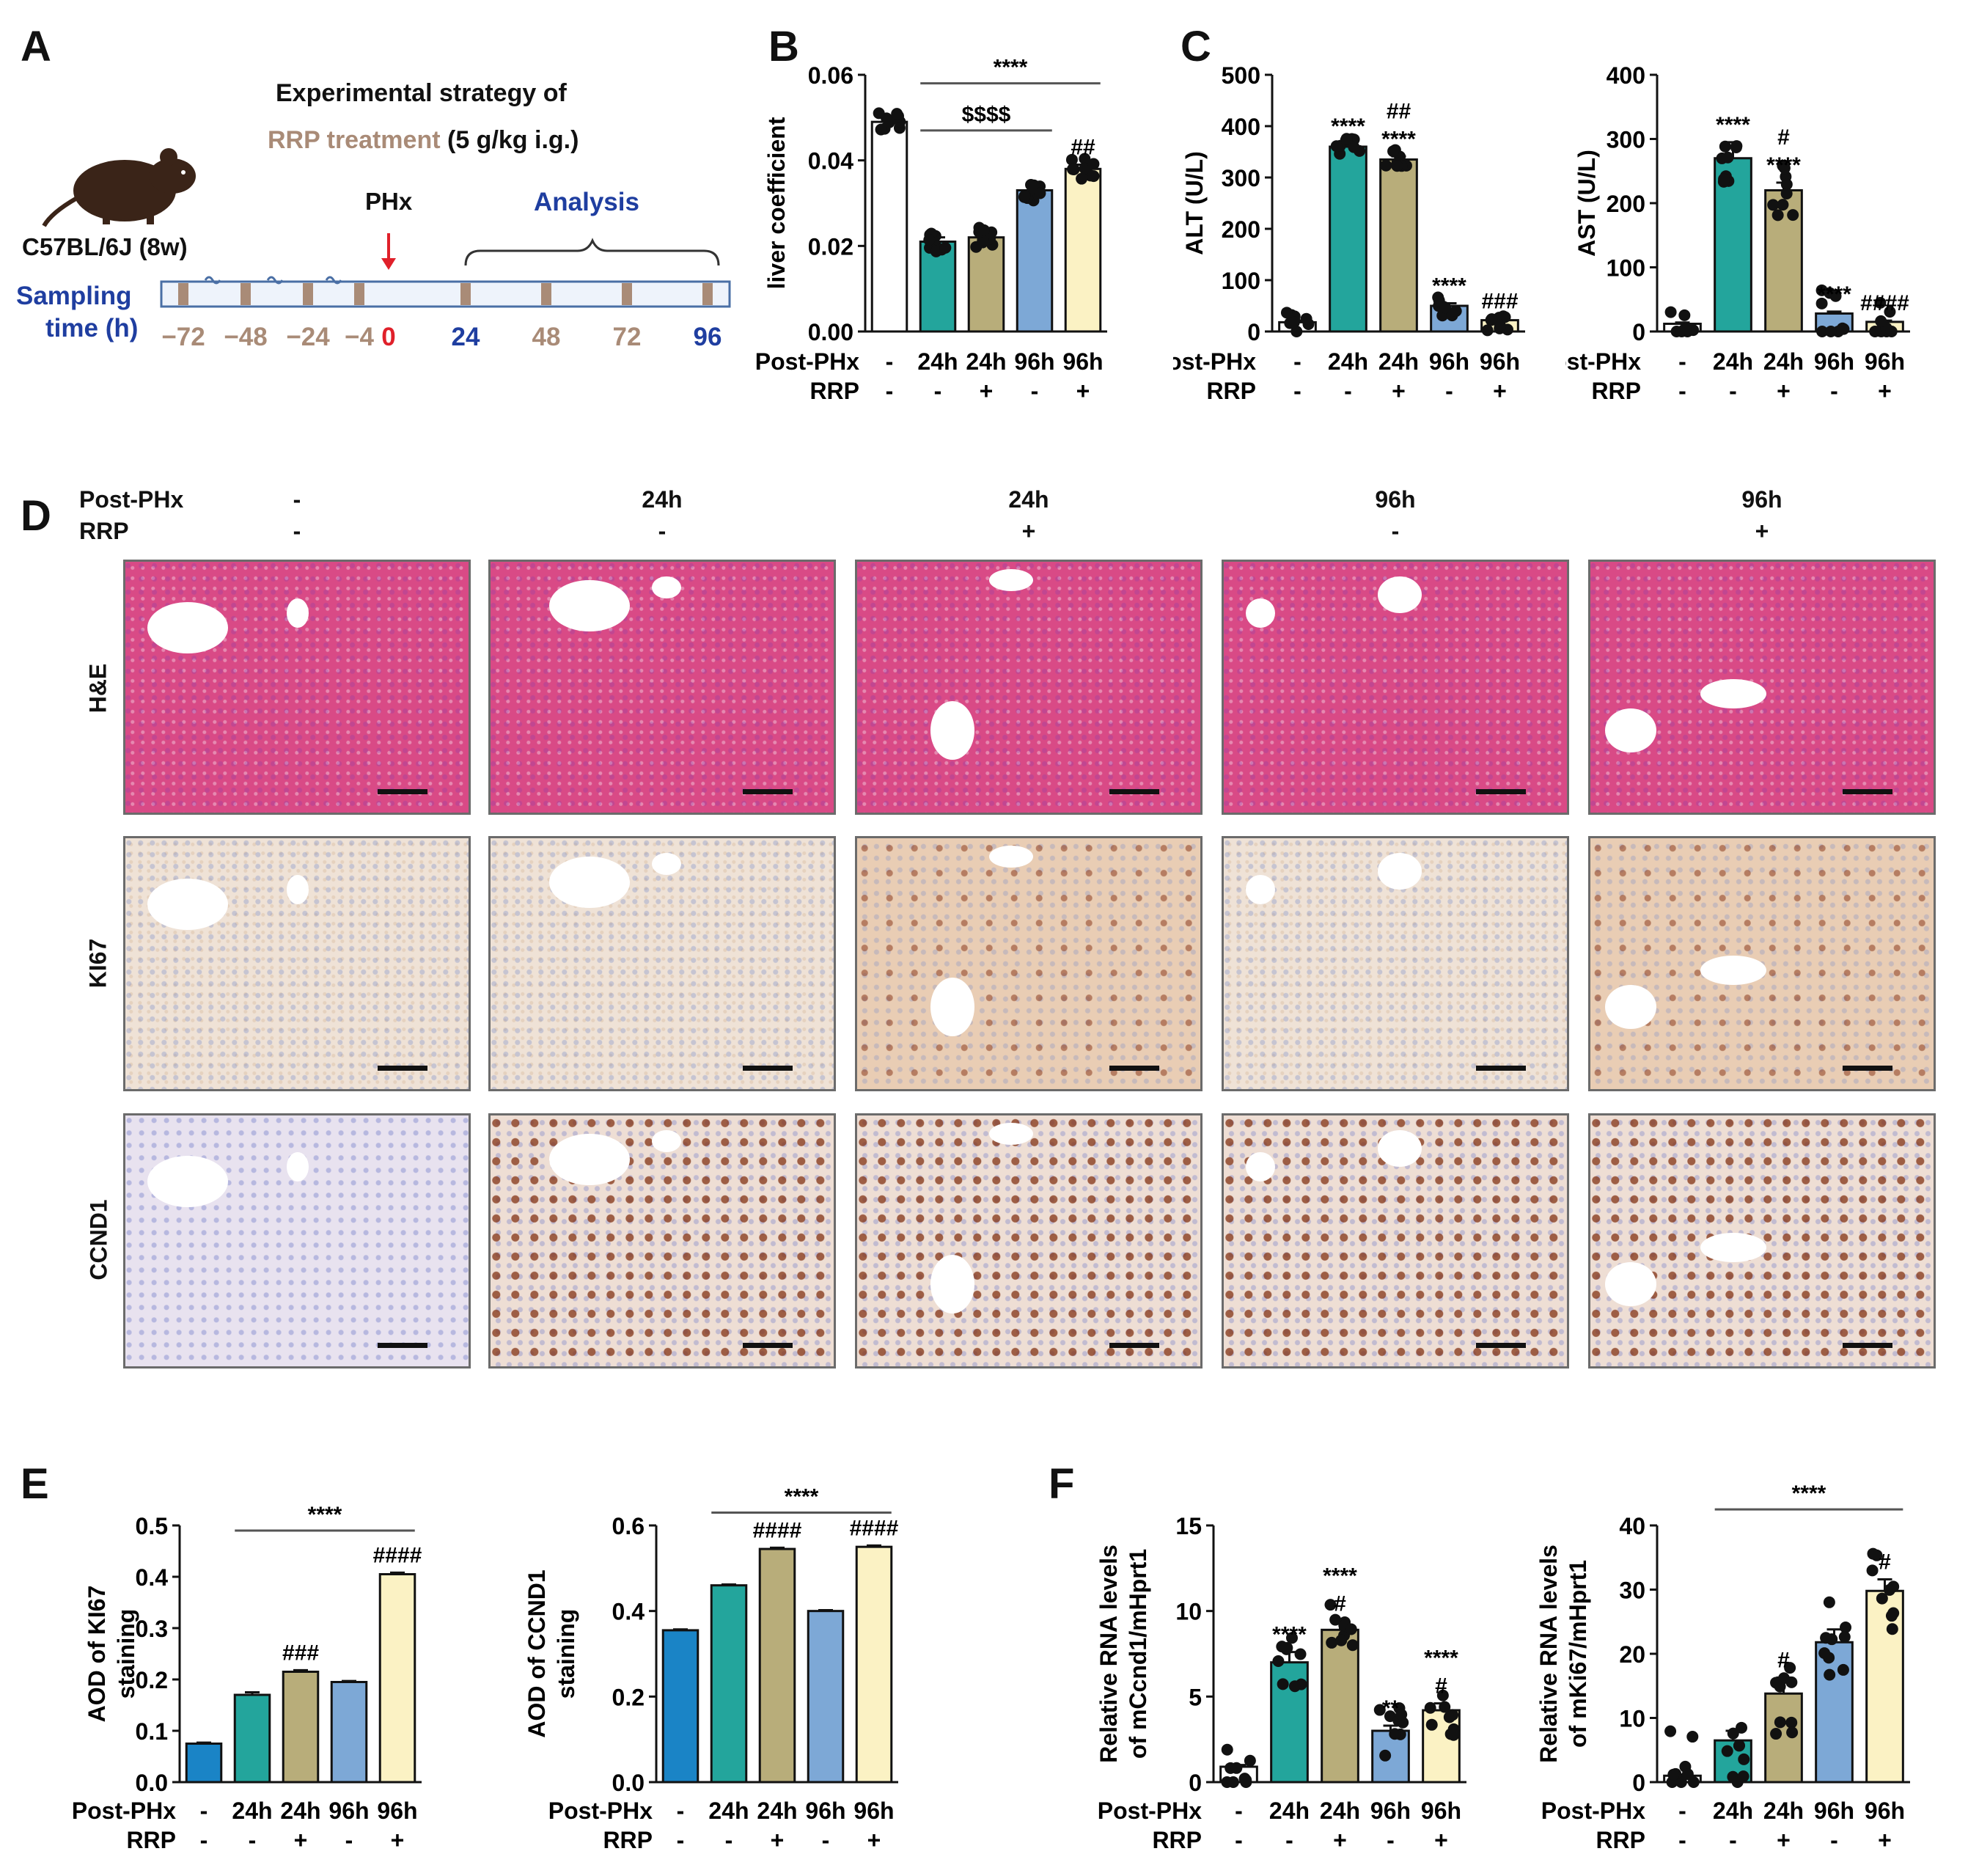 The width and height of the screenshot is (1968, 1876). What do you see at coordinates (513, 140) in the screenshot?
I see `dose-label: (5 g/kg i.g.)` at bounding box center [513, 140].